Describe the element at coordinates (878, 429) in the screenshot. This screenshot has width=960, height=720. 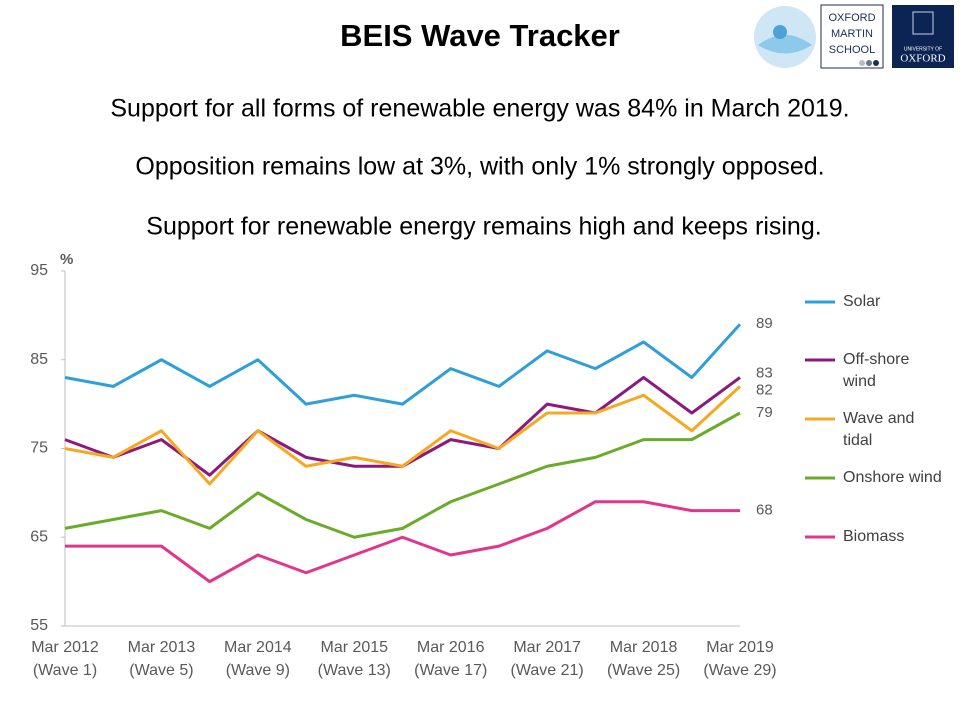
I see `legend-label: Wave and tidal` at that location.